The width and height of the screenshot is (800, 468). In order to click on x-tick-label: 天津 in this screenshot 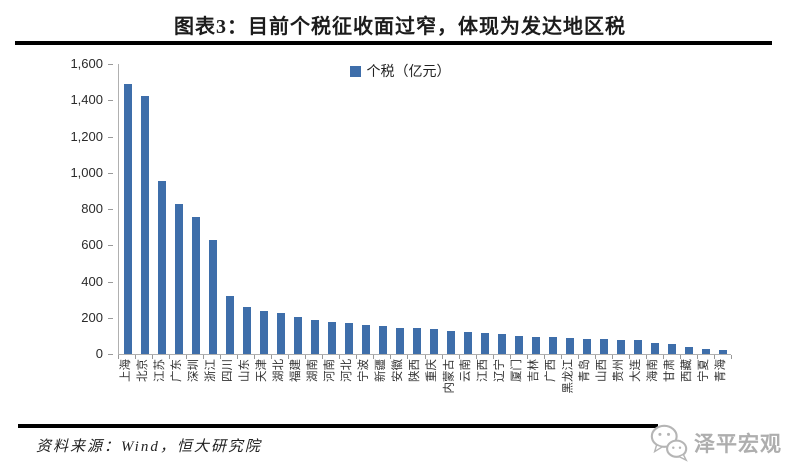, I will do `click(262, 370)`.